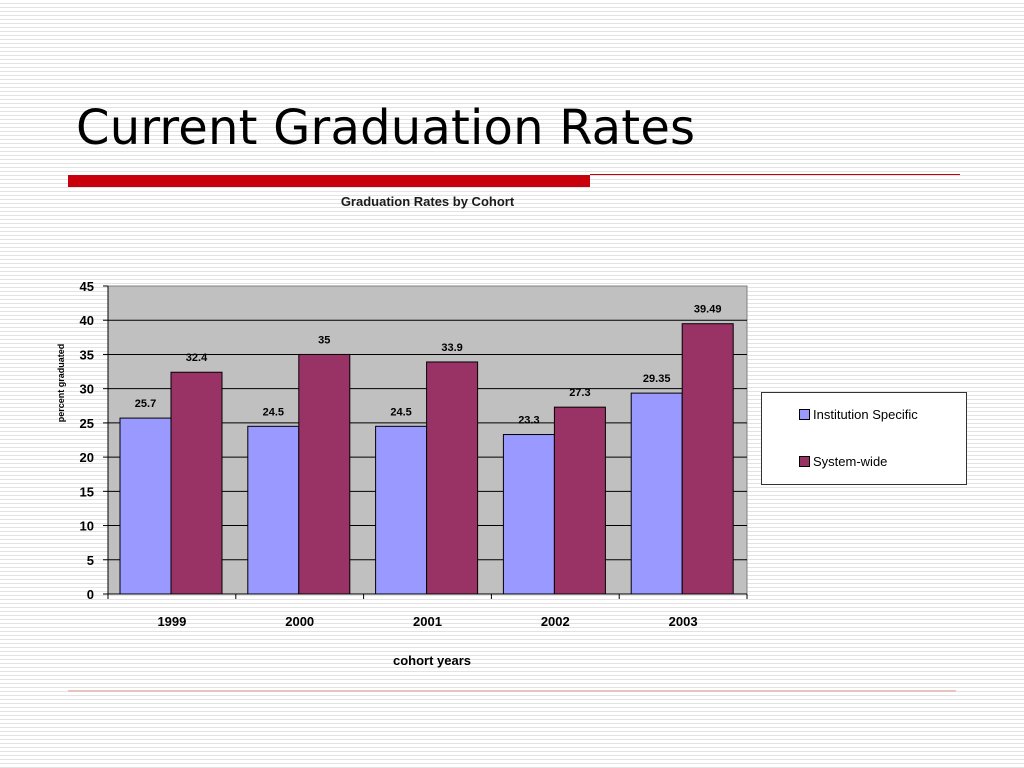 This screenshot has height=768, width=1024. I want to click on legend-label-system-wide: System-wide, so click(850, 461).